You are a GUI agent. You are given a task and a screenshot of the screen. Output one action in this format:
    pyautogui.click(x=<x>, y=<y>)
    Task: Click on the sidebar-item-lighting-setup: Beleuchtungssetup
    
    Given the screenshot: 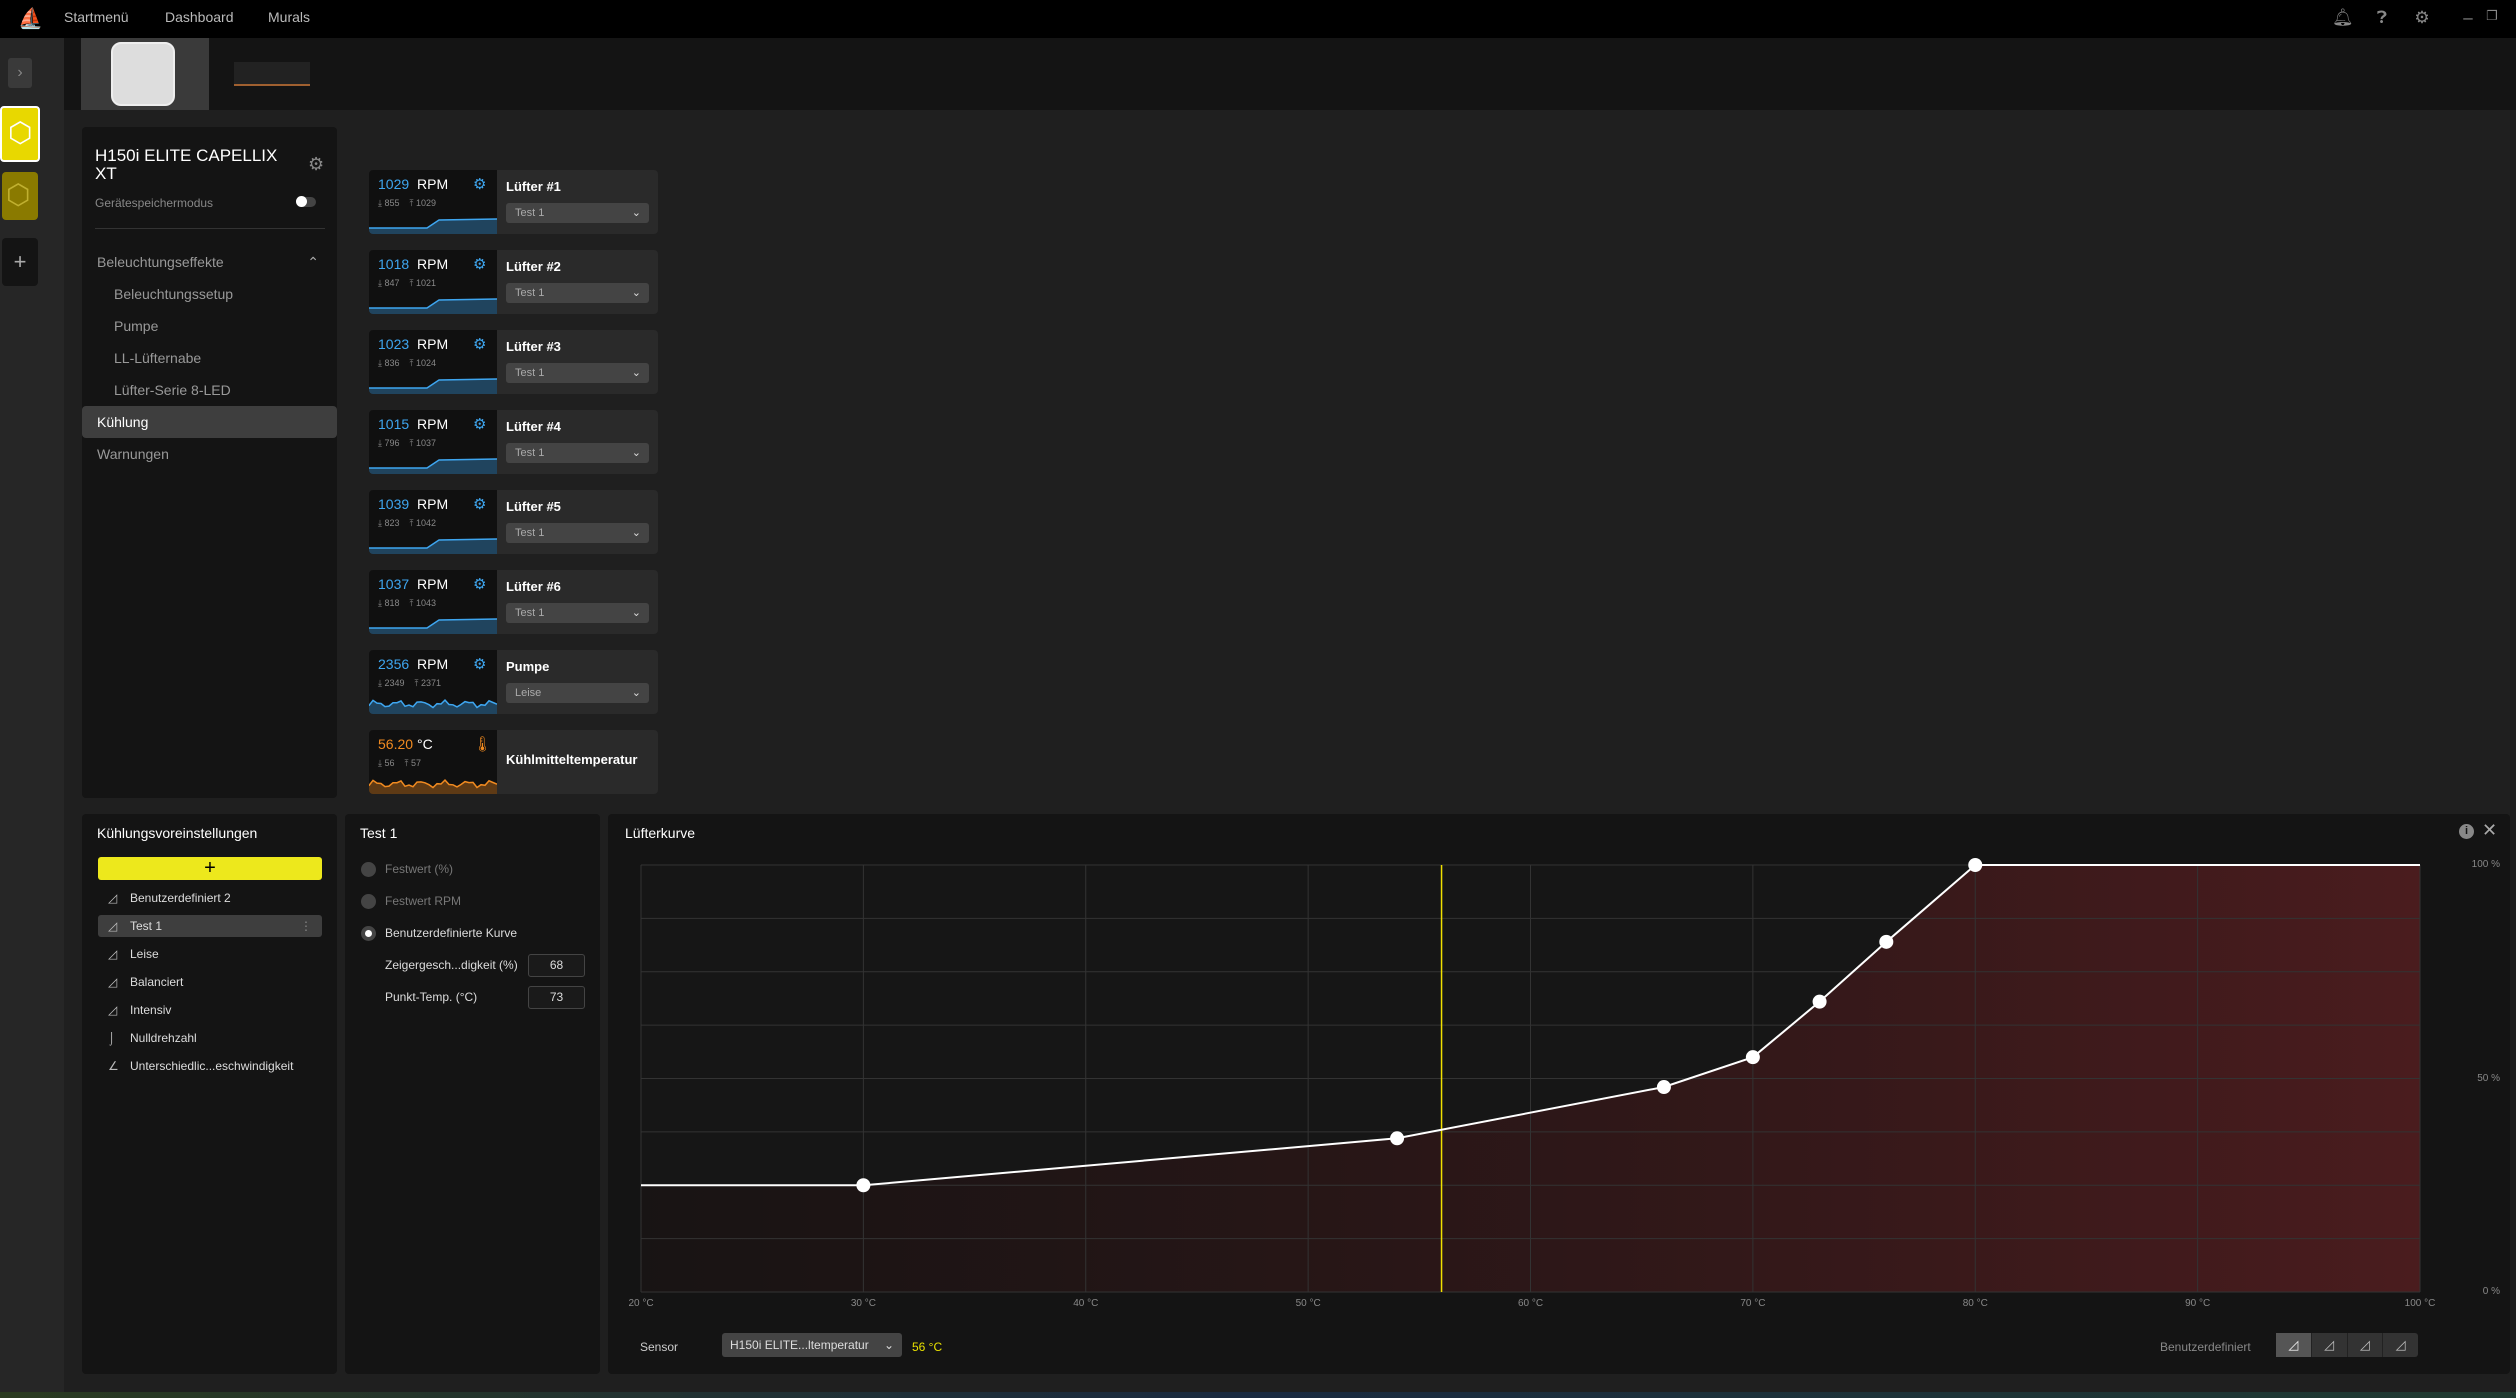 What is the action you would take?
    pyautogui.click(x=174, y=294)
    